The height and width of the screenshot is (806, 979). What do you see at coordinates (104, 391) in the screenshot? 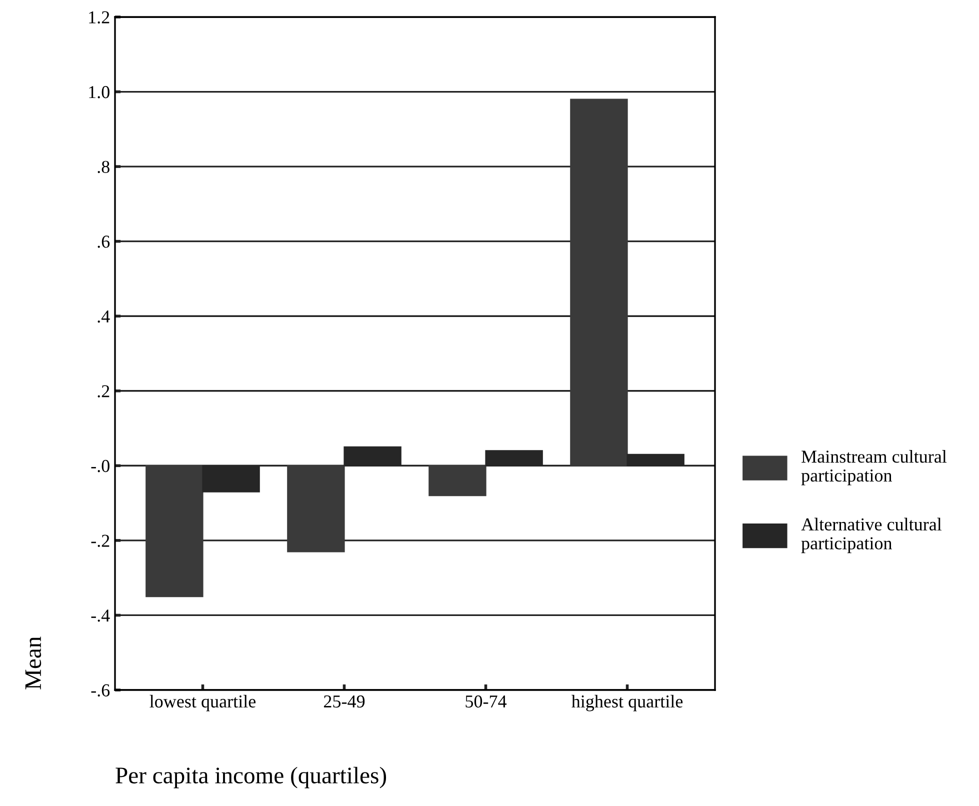
I see `y-tick-label: .2` at bounding box center [104, 391].